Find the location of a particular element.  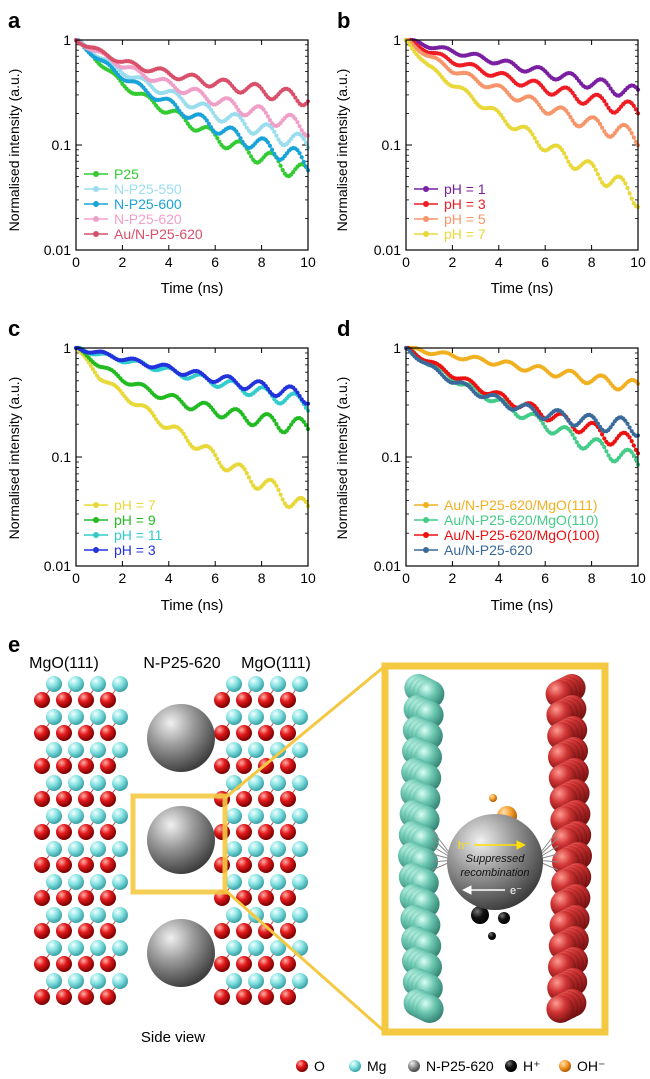

legend-label: Au/N-P25-620 is located at coordinates (158, 234).